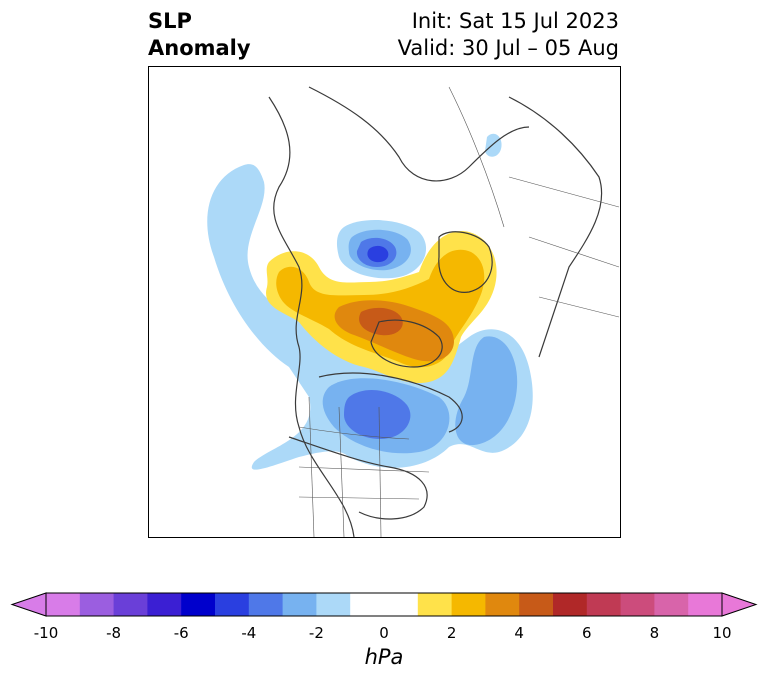 This screenshot has width=768, height=684. What do you see at coordinates (170, 21) in the screenshot?
I see `title-variable: SLP` at bounding box center [170, 21].